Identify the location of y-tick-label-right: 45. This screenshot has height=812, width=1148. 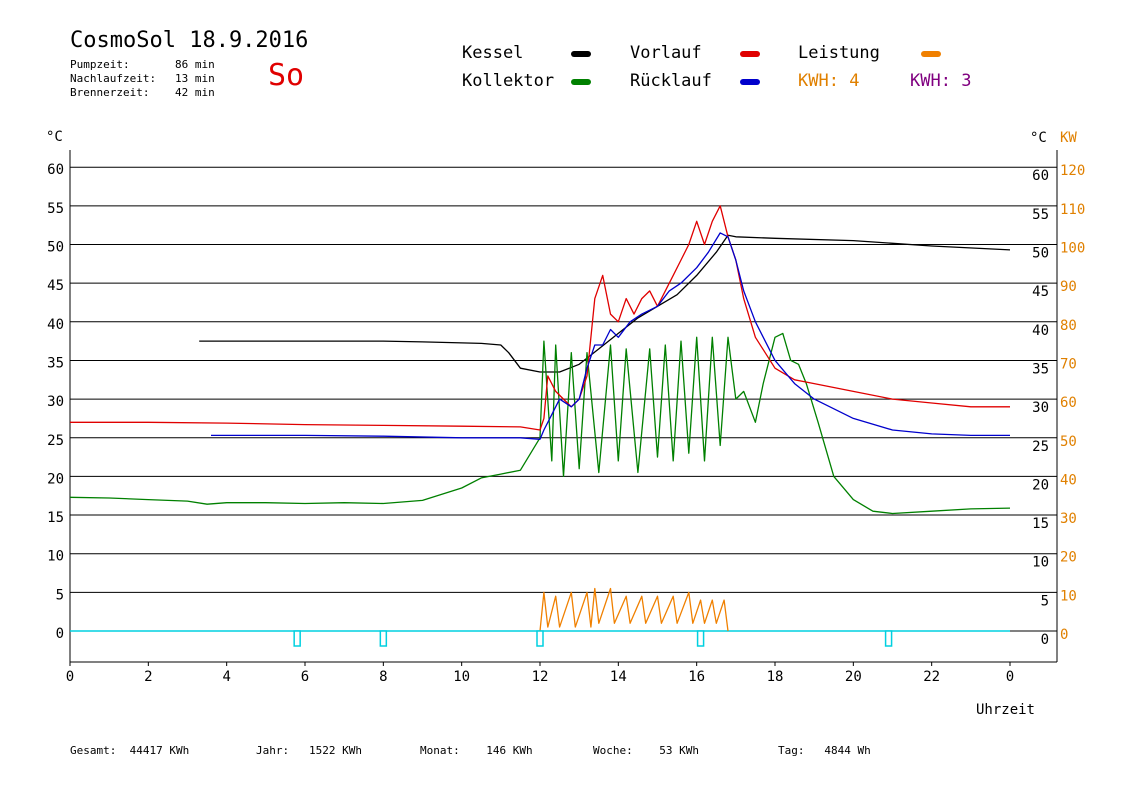
(1040, 292).